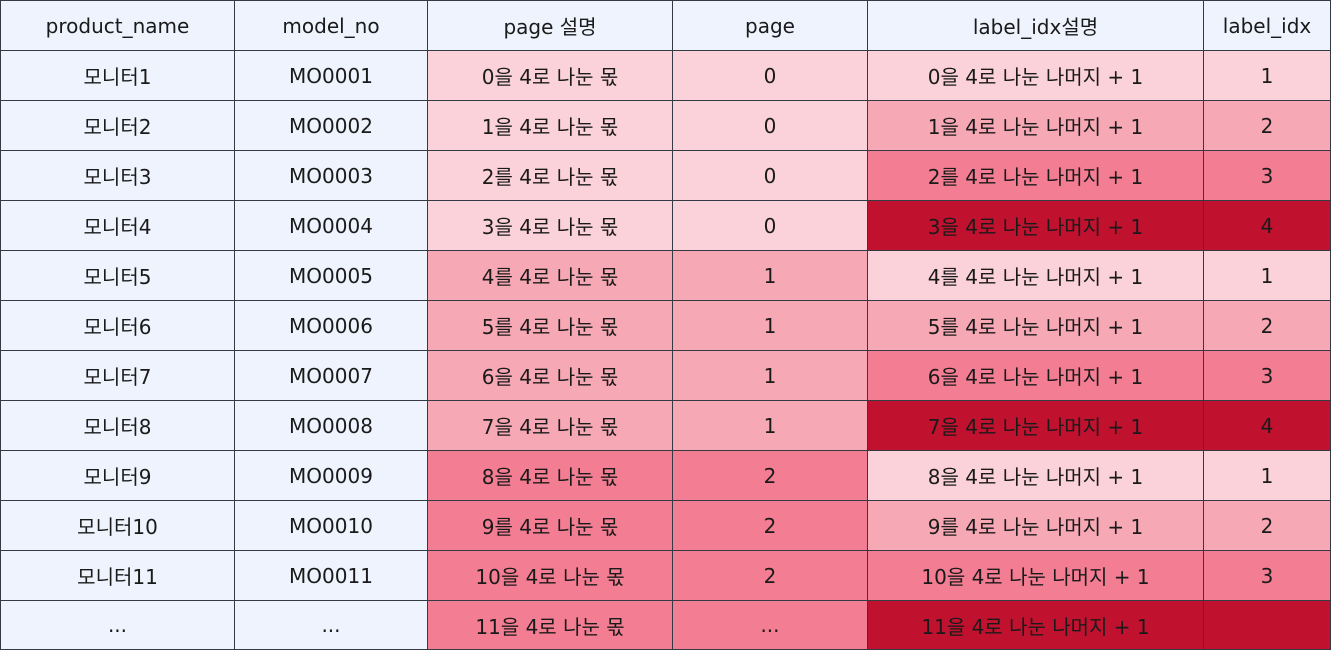 Image resolution: width=1332 pixels, height=659 pixels. I want to click on cell-product-name: 모니터3, so click(117, 175).